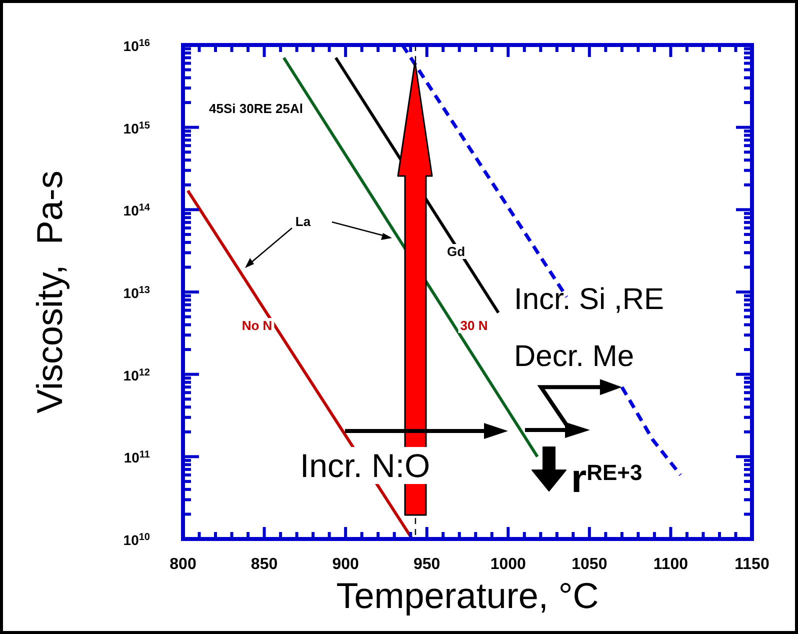 The image size is (798, 634). Describe the element at coordinates (474, 325) in the screenshot. I see `annotation: 30 N` at that location.